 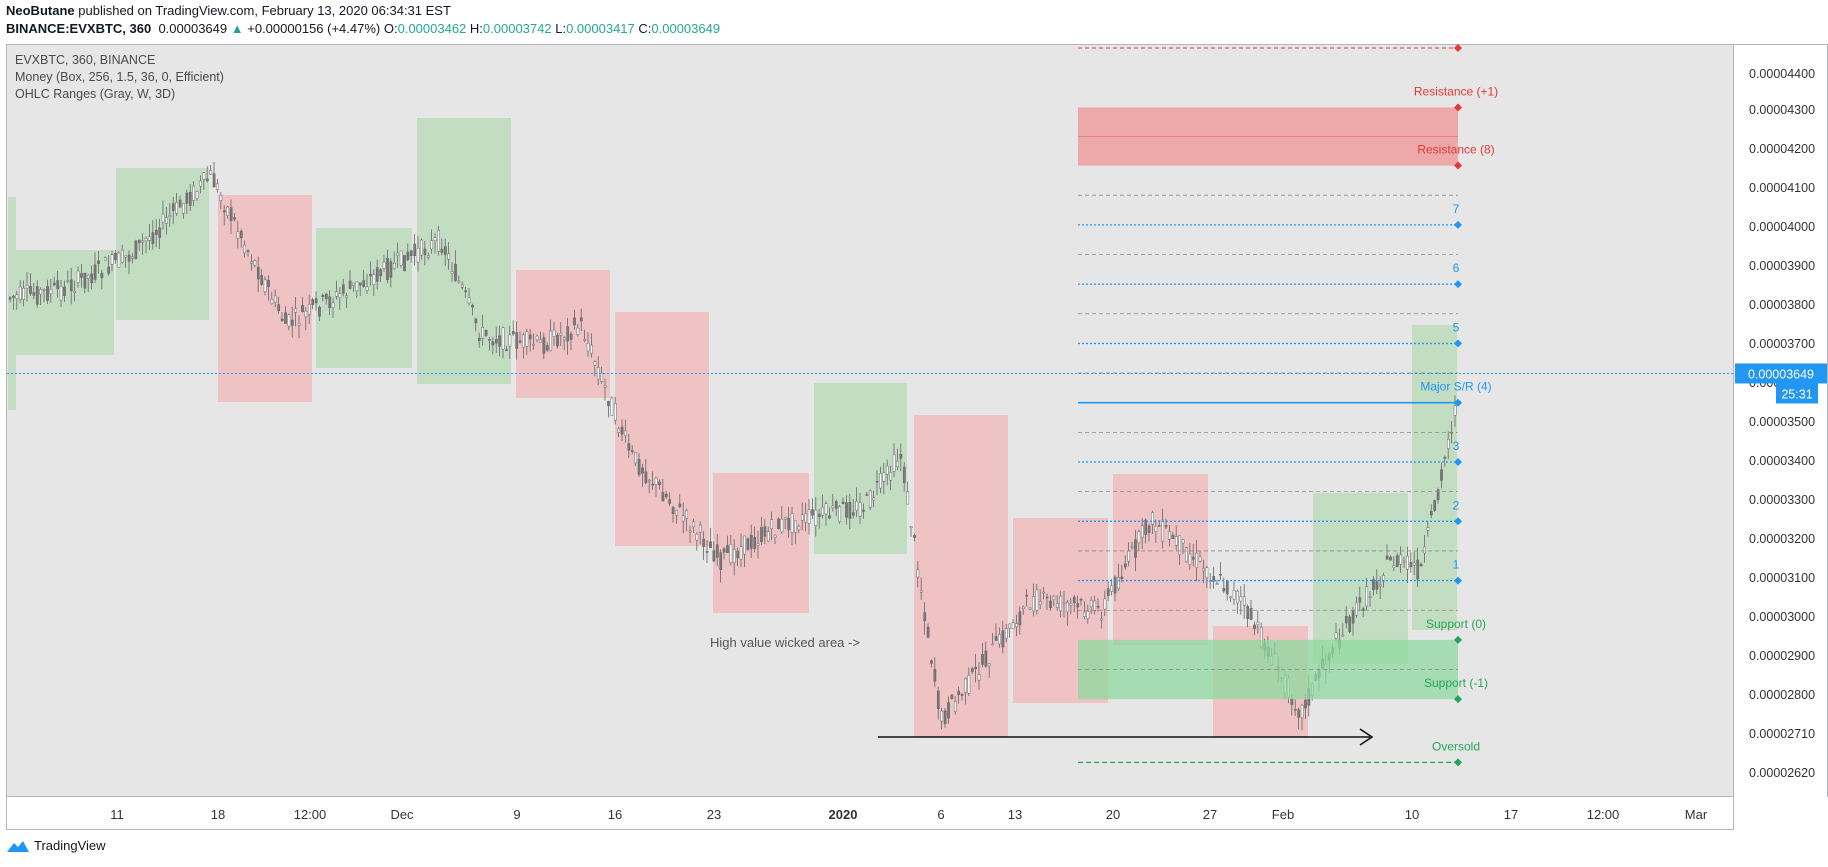 I want to click on x-tick-label: 12:00, so click(x=310, y=814).